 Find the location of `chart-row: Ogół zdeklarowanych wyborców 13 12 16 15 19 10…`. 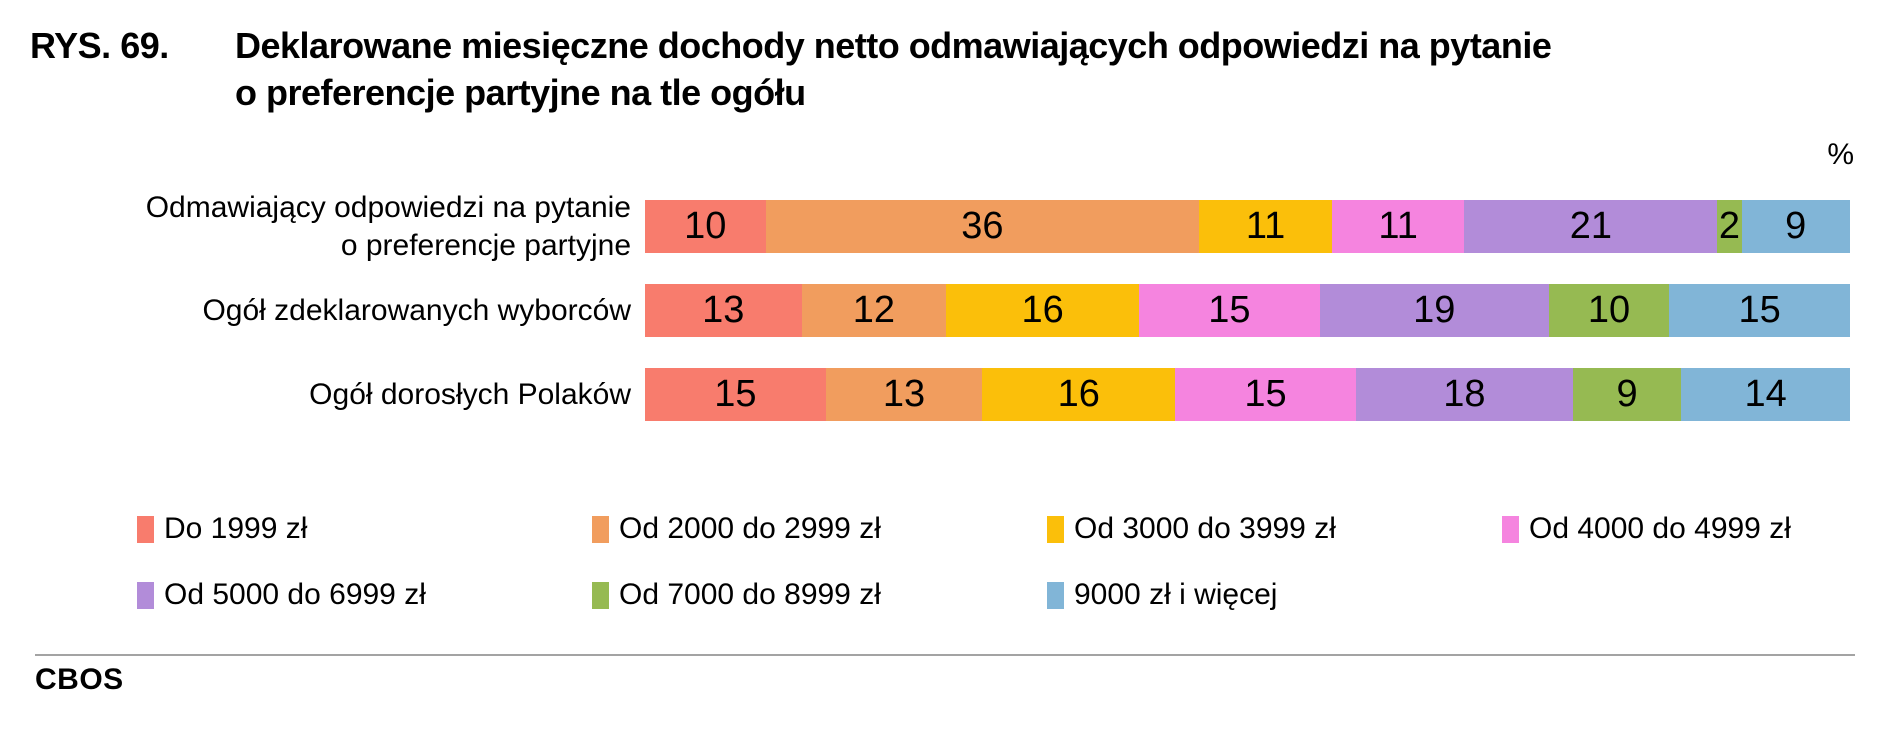

chart-row: Ogół zdeklarowanych wyborców 13 12 16 15 19 10… is located at coordinates (925, 310).